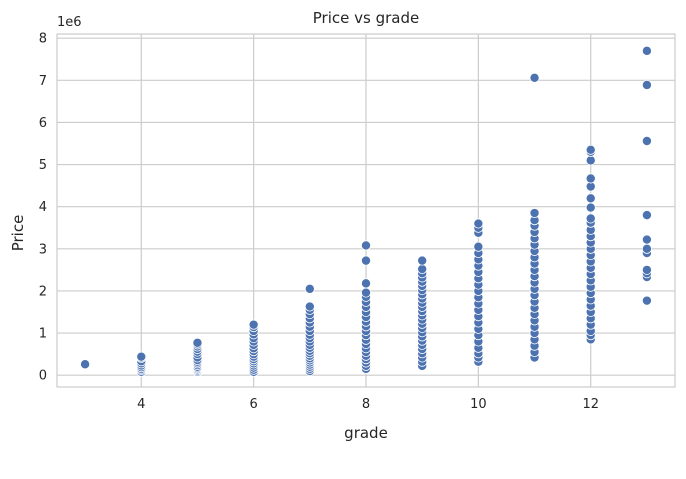 The image size is (686, 479). I want to click on y-tick-labels: 0 1 2 3 4 5 6 7 8, so click(43, 208).